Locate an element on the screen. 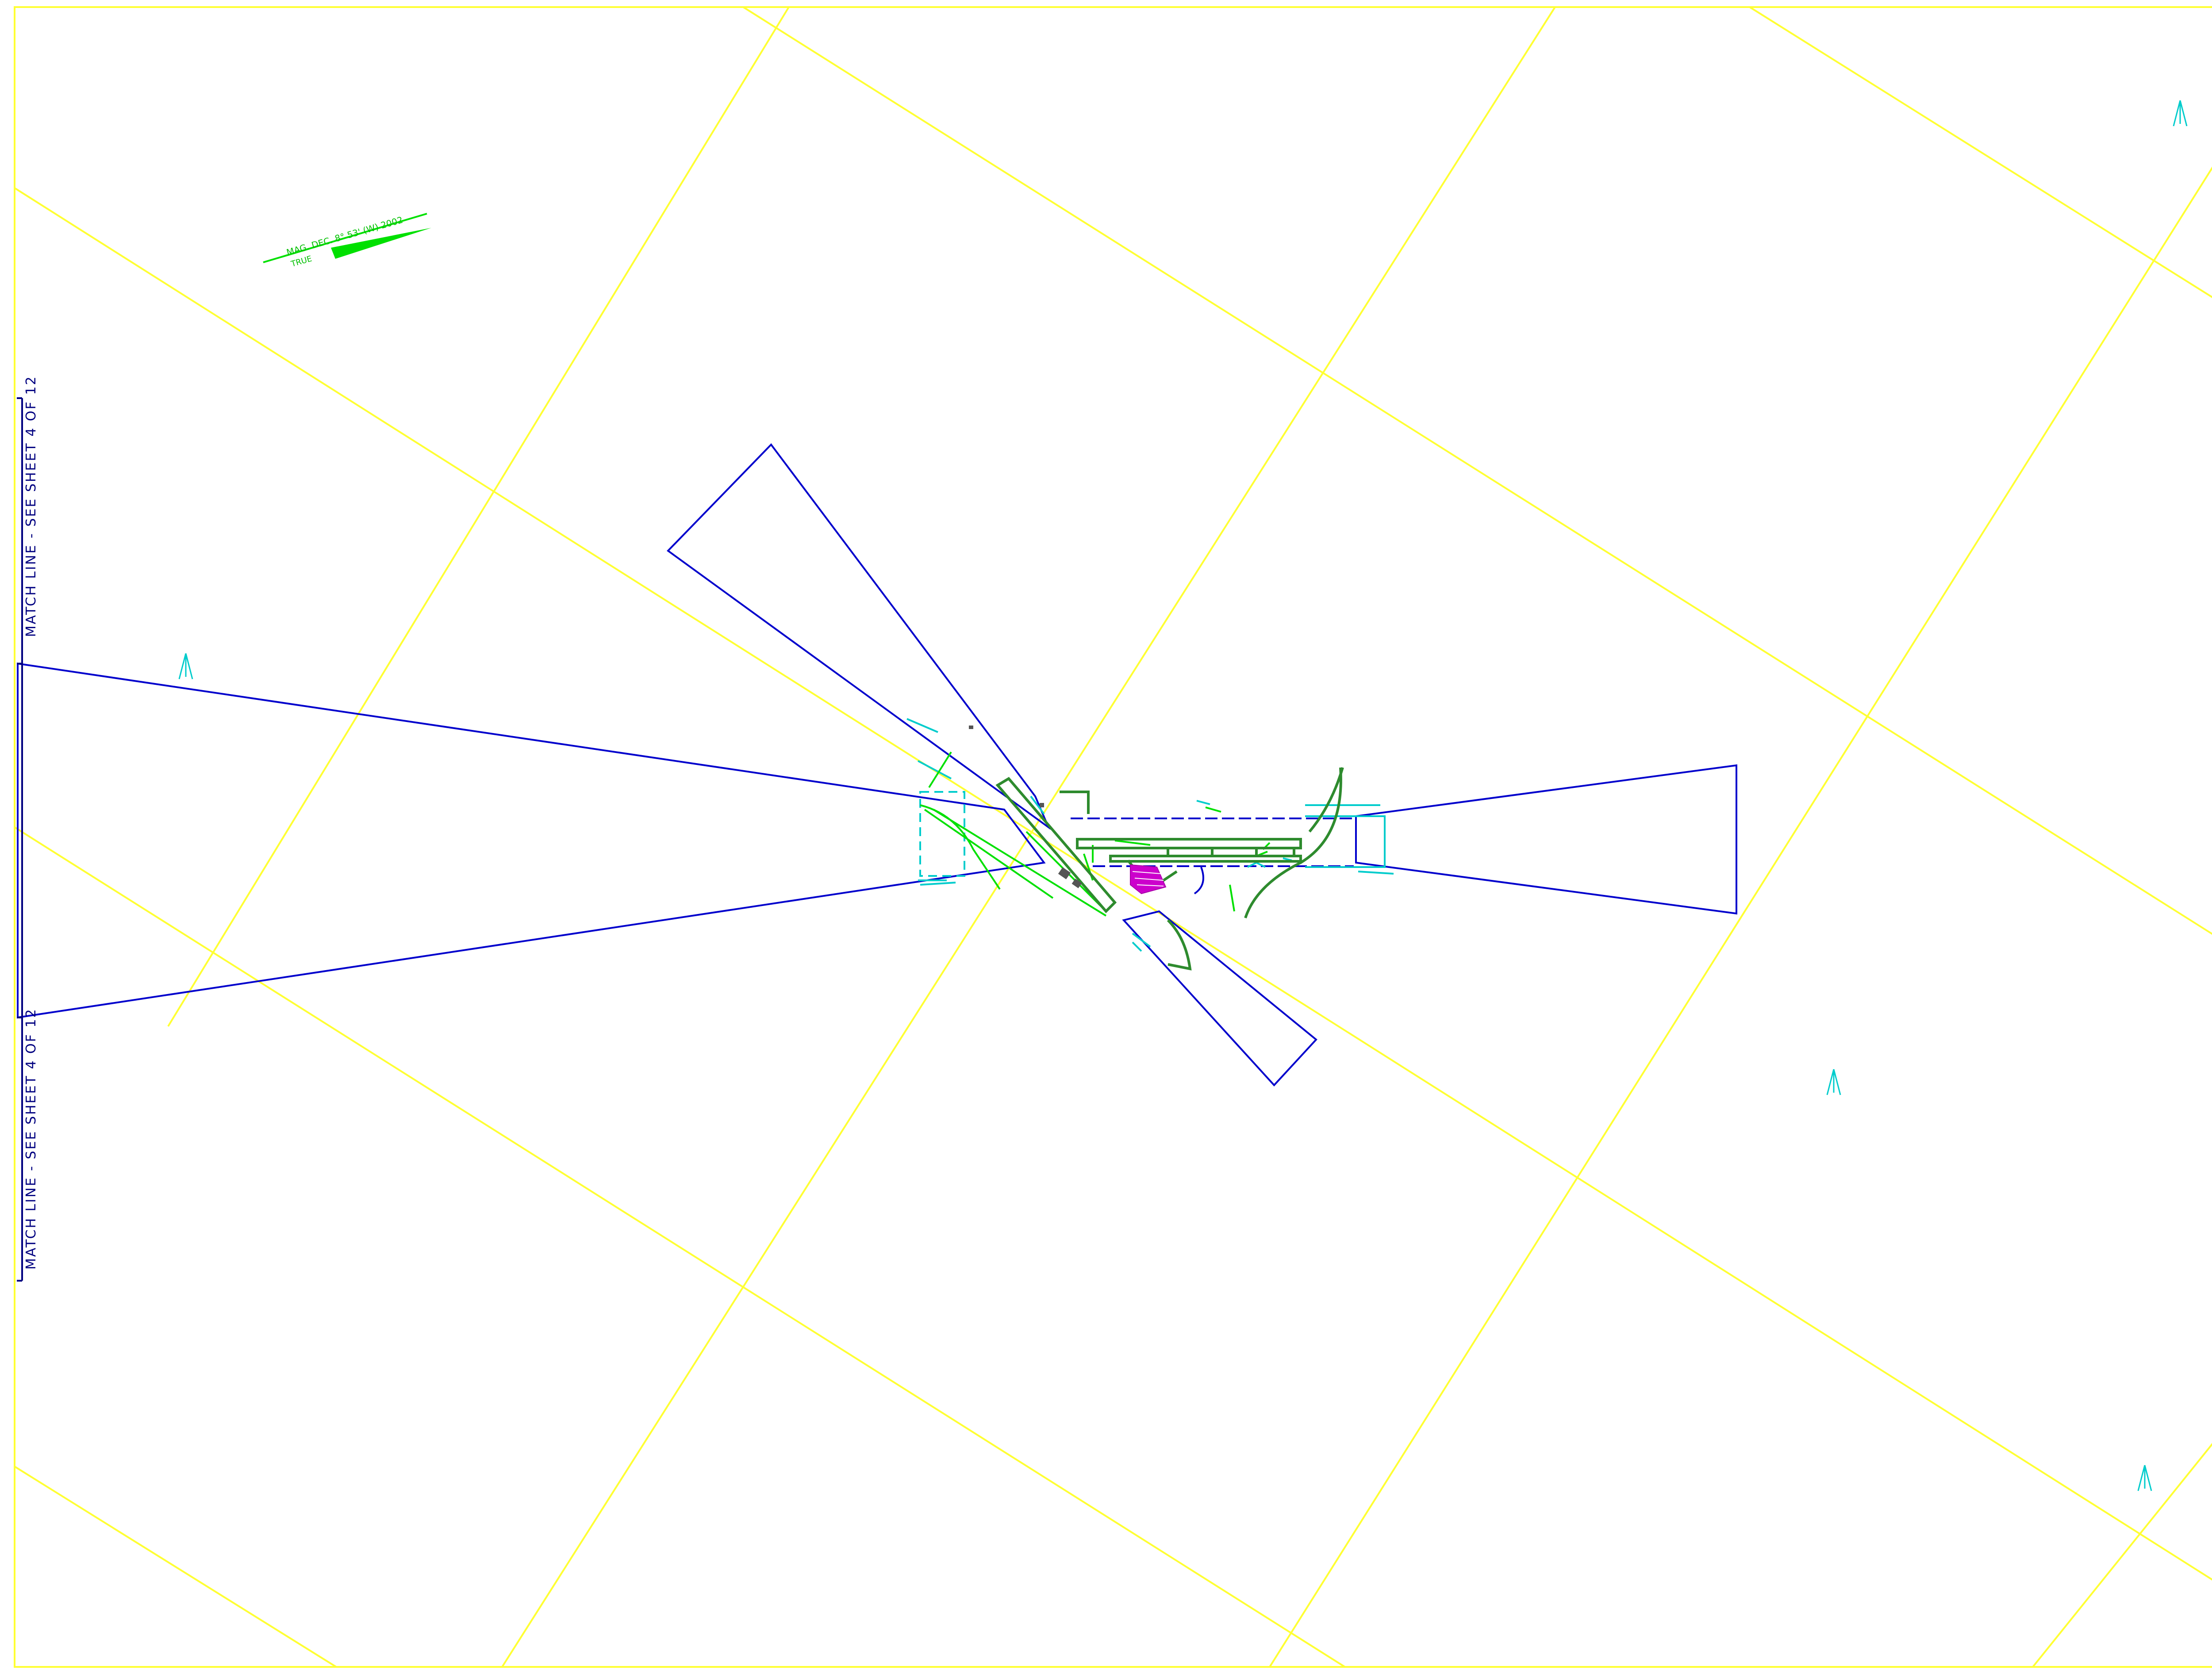 The width and height of the screenshot is (2212, 1670). runway-system is located at coordinates (1170, 869).